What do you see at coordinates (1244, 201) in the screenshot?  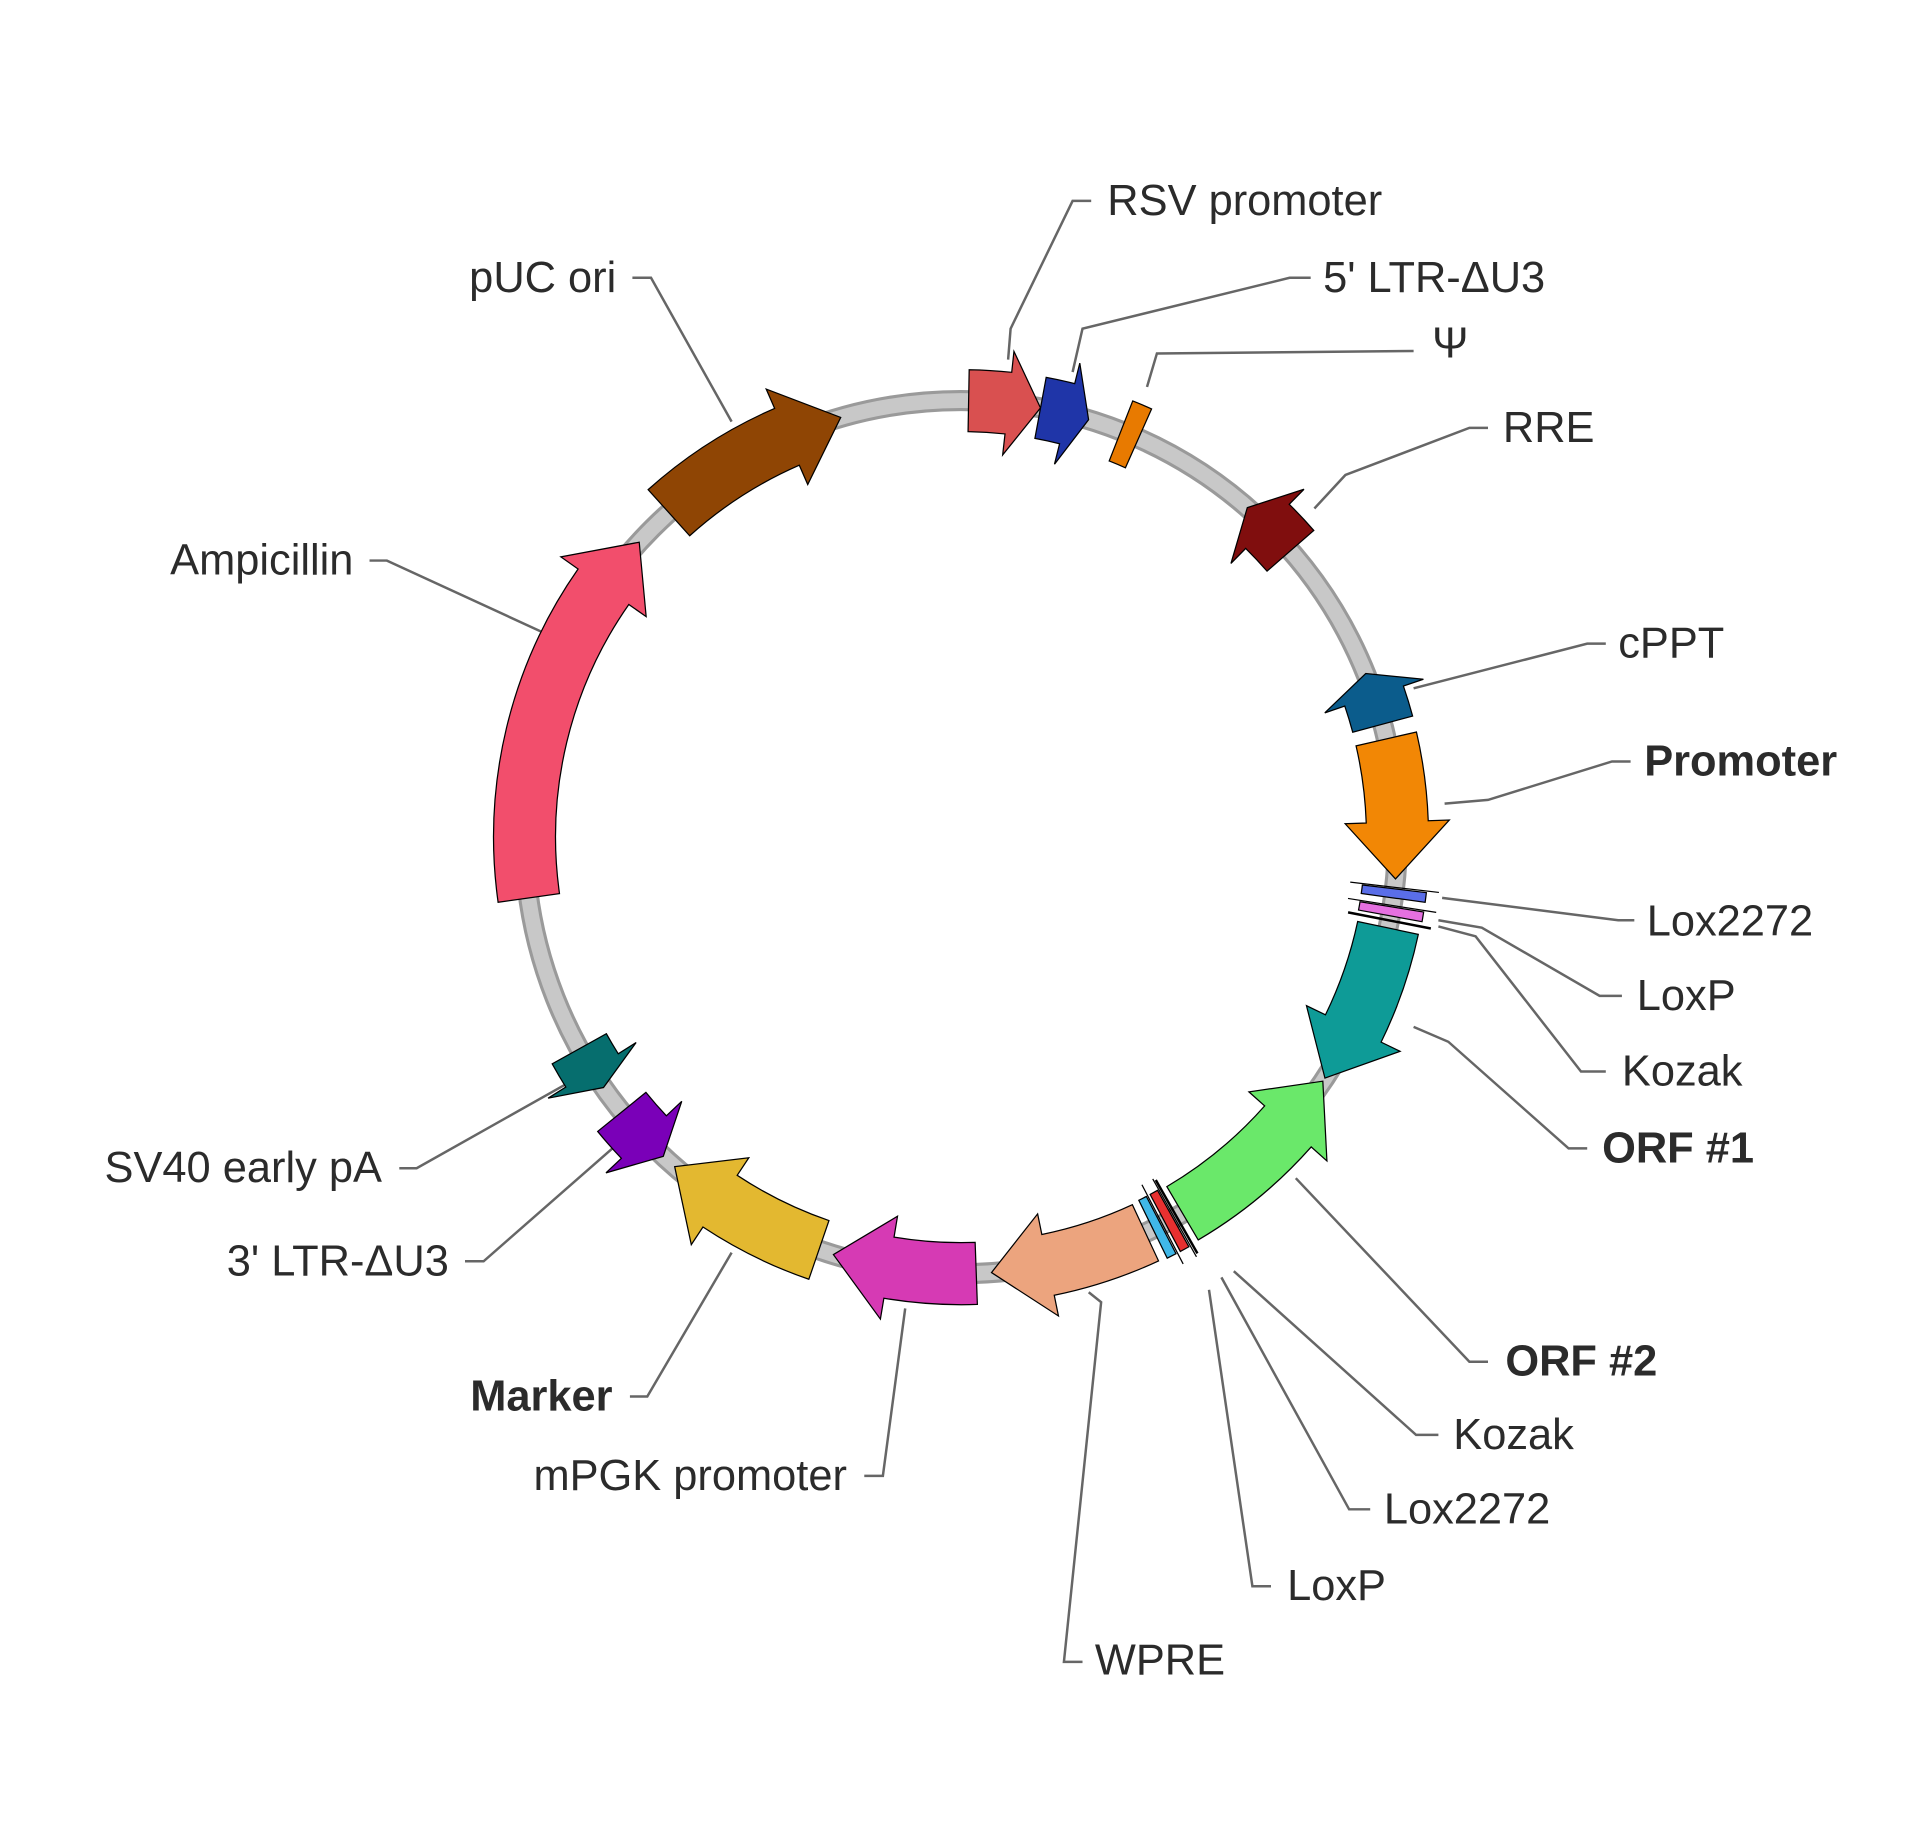 I see `label-rsv-promoter: RSV promoter` at bounding box center [1244, 201].